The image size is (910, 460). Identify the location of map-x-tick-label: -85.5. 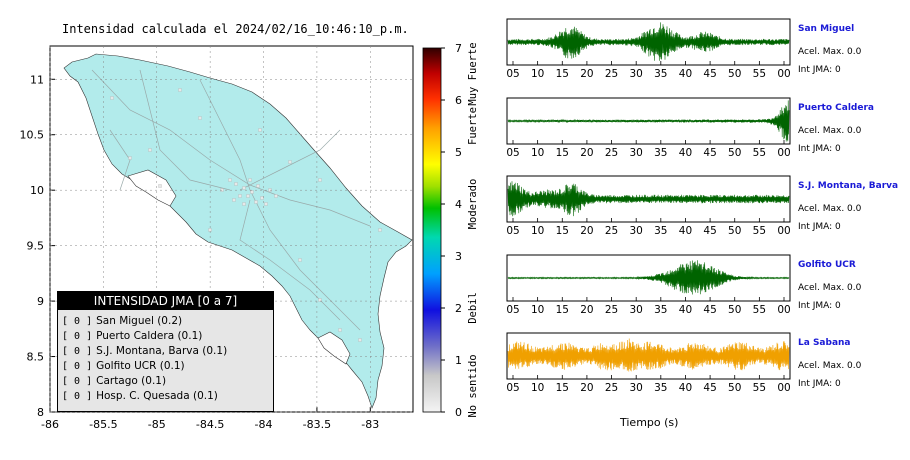
(103, 424).